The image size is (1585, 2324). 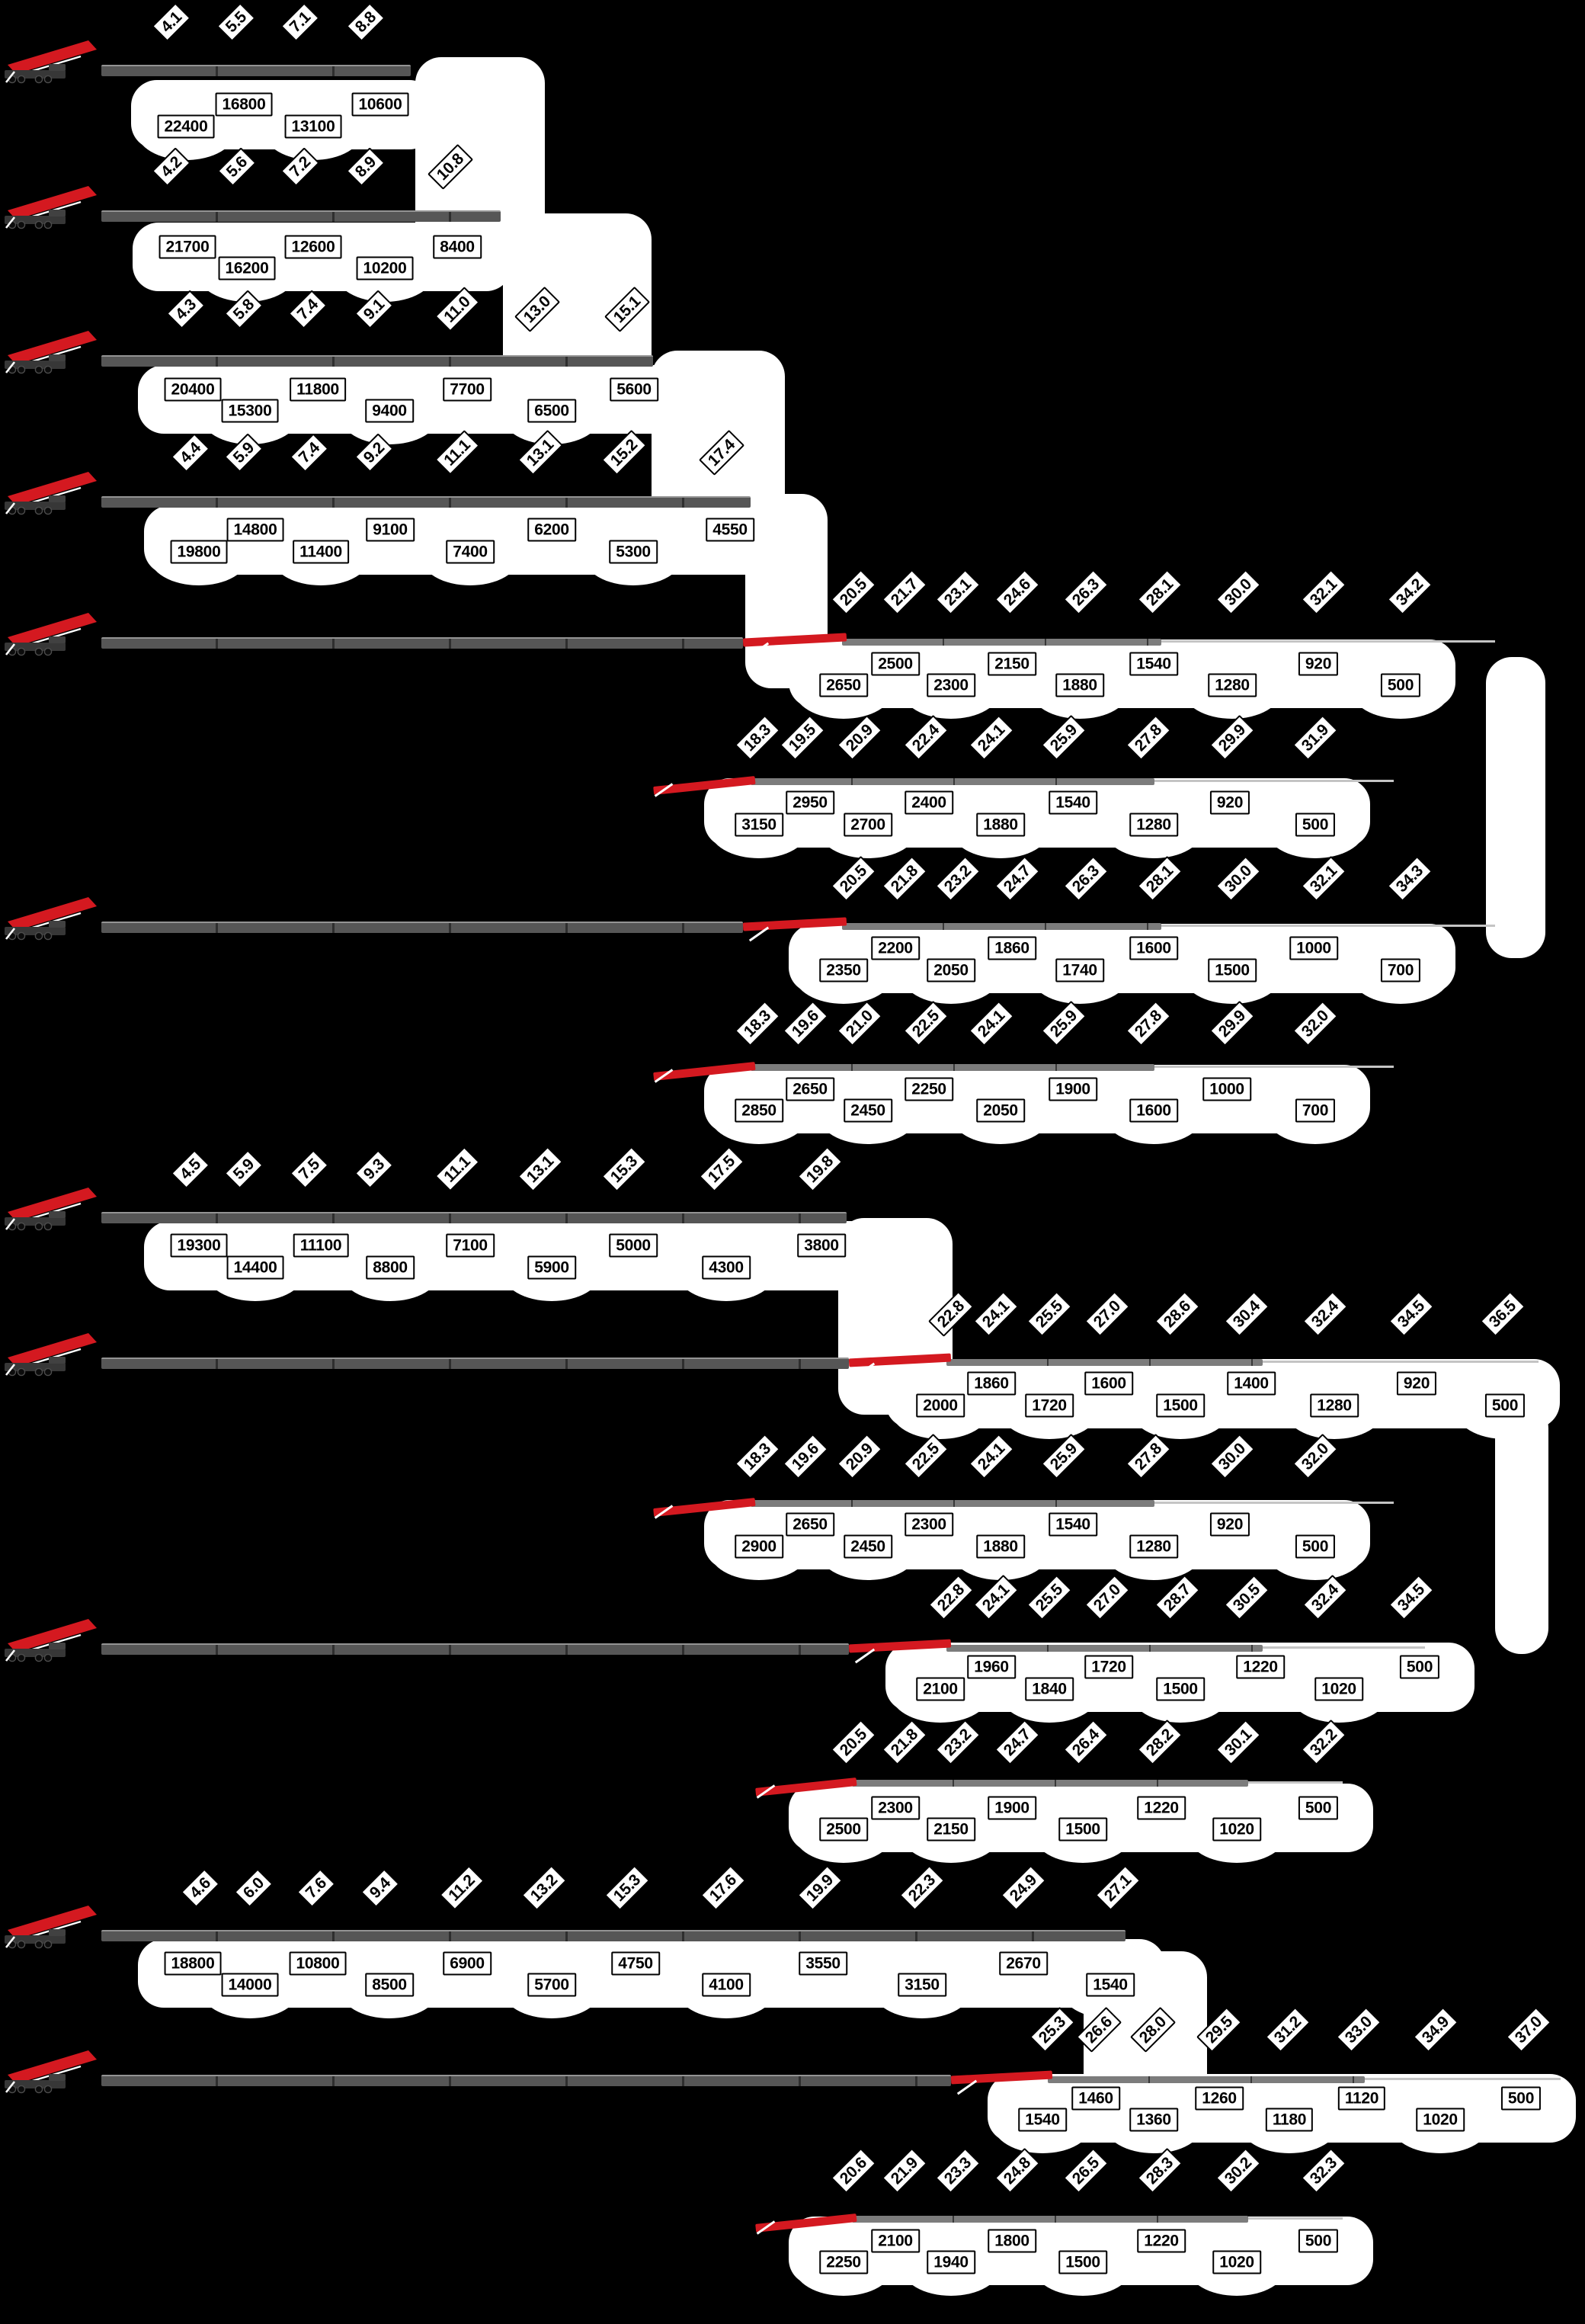 What do you see at coordinates (190, 1169) in the screenshot?
I see `radius-label: 4.5` at bounding box center [190, 1169].